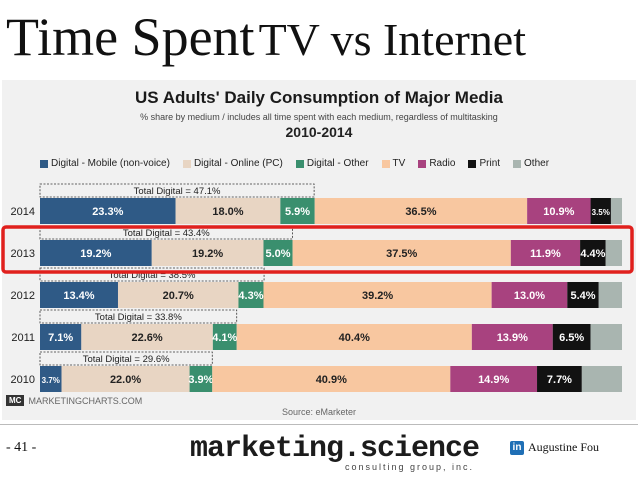 Image resolution: width=638 pixels, height=479 pixels. Describe the element at coordinates (517, 163) in the screenshot. I see `legend-swatch-other` at that location.